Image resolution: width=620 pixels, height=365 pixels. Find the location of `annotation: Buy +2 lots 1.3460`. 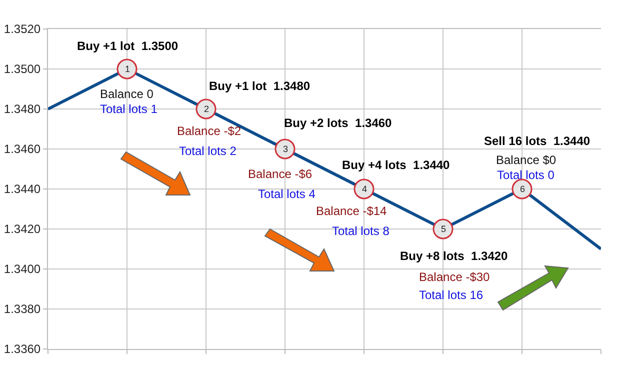

annotation: Buy +2 lots 1.3460 is located at coordinates (338, 123).